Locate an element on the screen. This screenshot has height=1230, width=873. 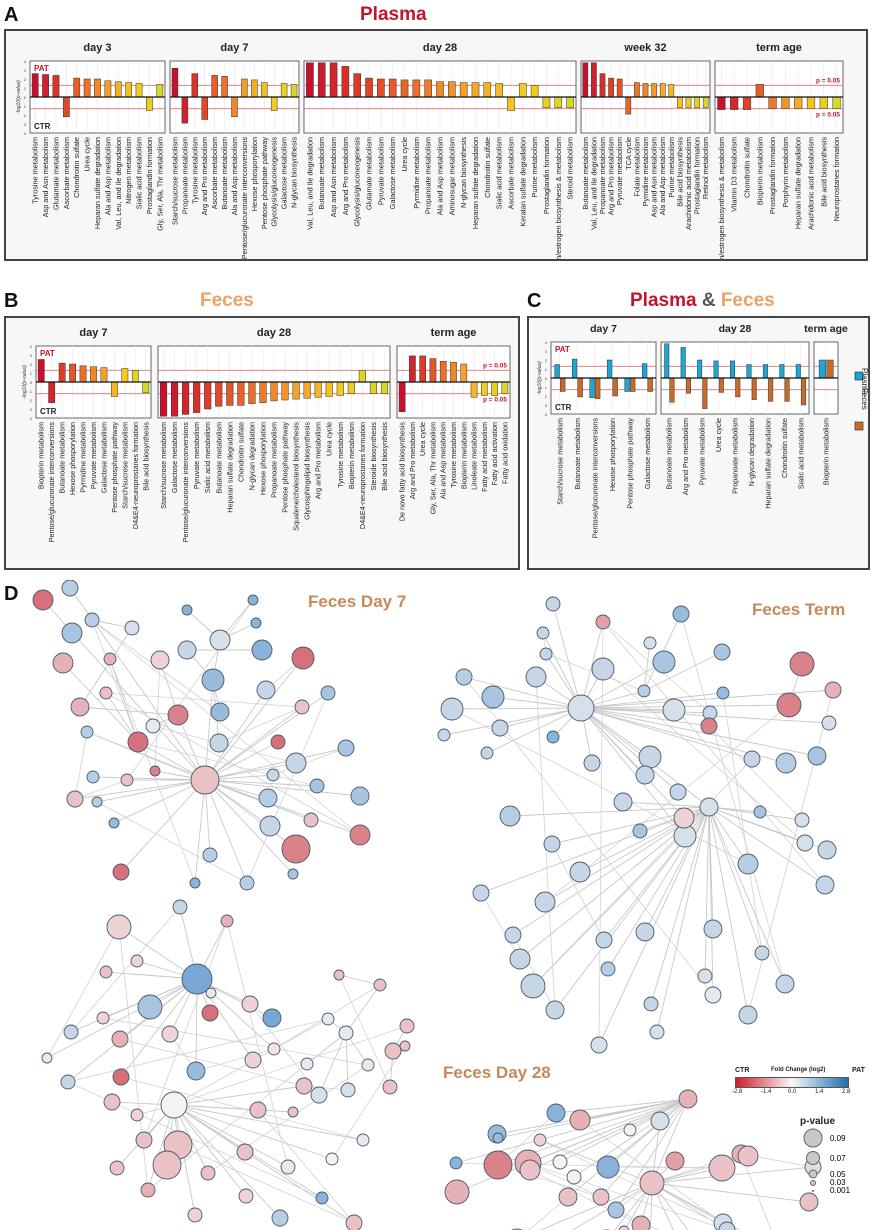
category-label: D4&E4-neuroprostanes formation is located at coordinates (362, 475).